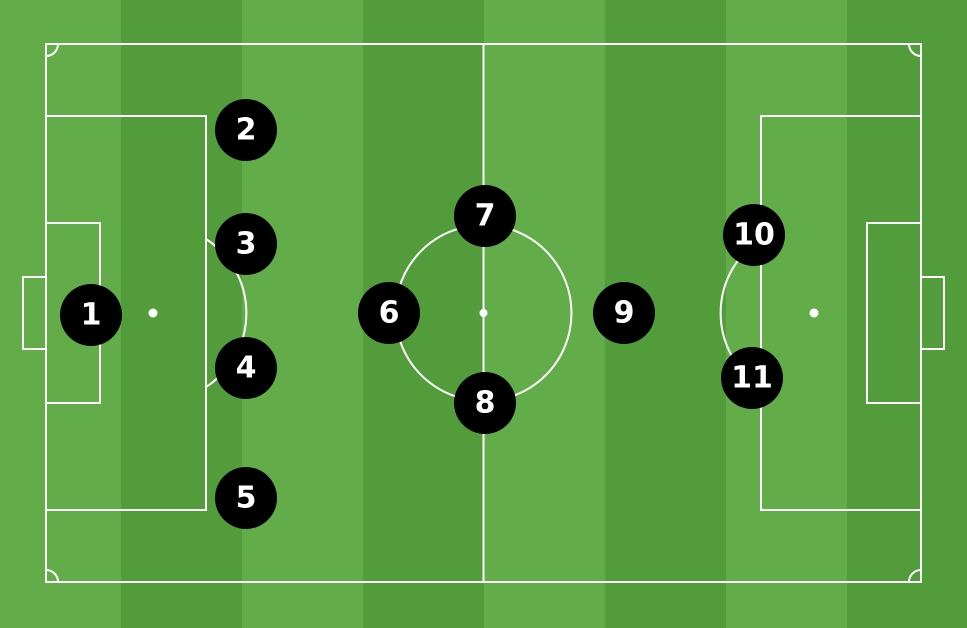 Image resolution: width=967 pixels, height=628 pixels. I want to click on player-marker: 11, so click(752, 378).